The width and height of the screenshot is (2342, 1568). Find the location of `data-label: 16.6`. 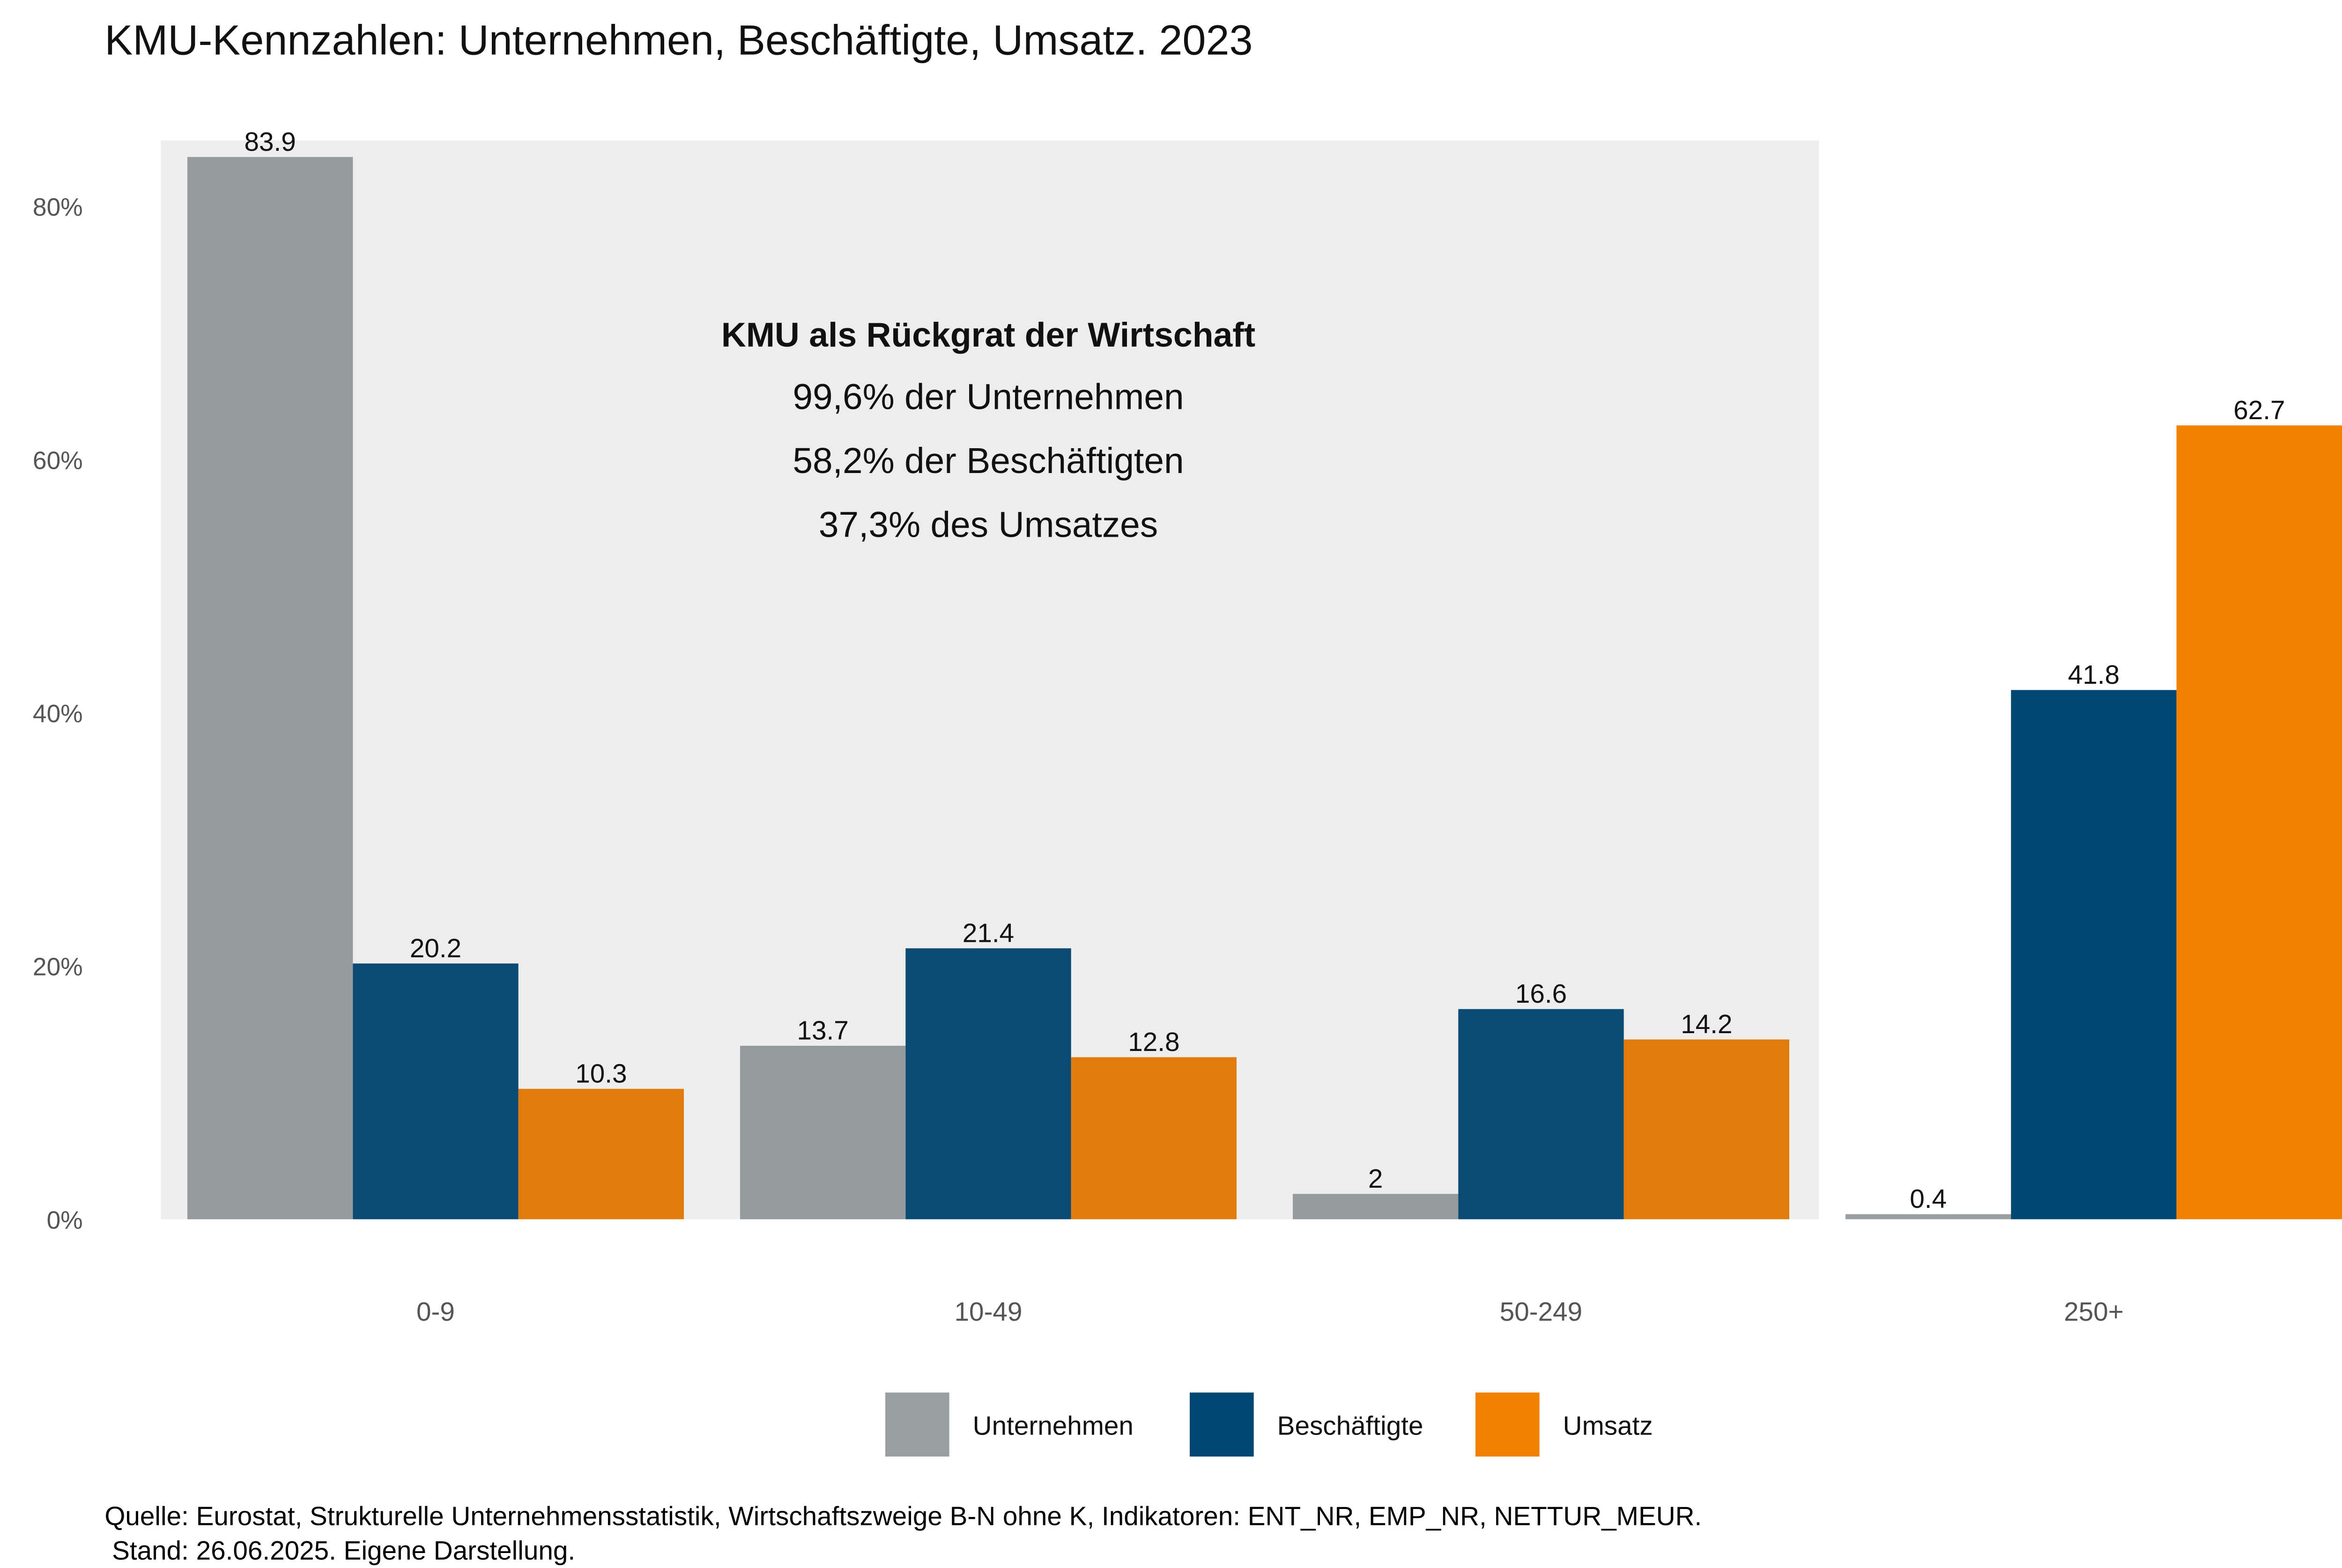

data-label: 16.6 is located at coordinates (1541, 994).